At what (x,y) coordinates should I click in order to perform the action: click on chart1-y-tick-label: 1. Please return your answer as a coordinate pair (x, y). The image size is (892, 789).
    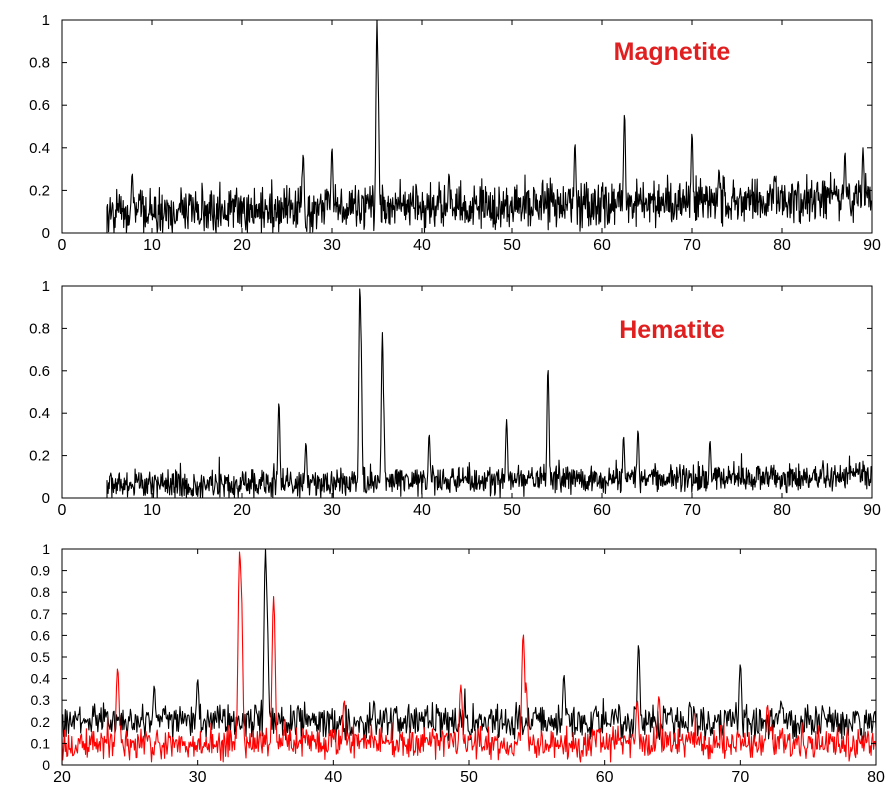
    Looking at the image, I should click on (46, 20).